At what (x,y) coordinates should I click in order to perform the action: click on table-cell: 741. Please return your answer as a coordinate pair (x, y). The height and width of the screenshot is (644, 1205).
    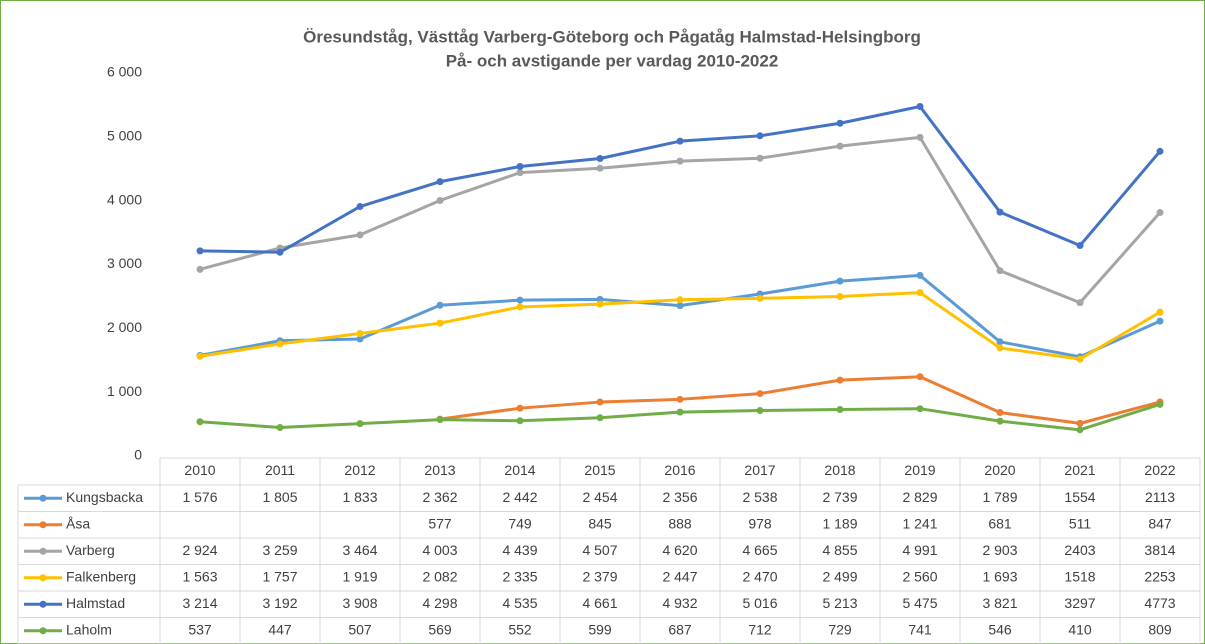
    Looking at the image, I should click on (920, 629).